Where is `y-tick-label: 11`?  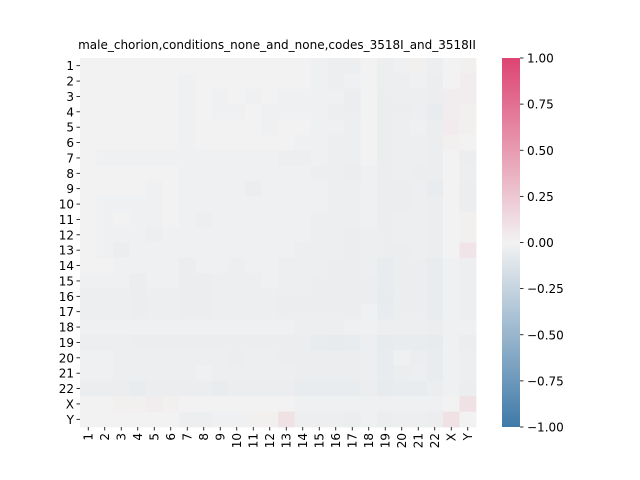 y-tick-label: 11 is located at coordinates (66, 220).